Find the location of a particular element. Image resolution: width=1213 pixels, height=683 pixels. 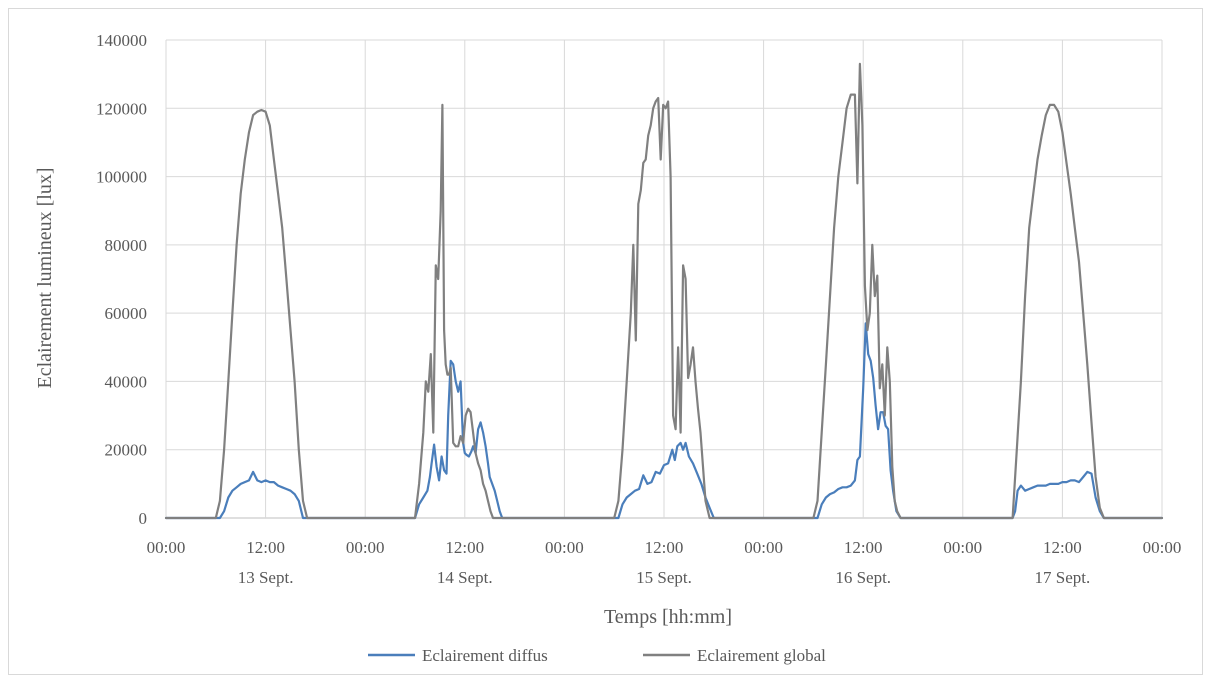

y-axis-title: Eclairement lumineux [lux] is located at coordinates (45, 277).